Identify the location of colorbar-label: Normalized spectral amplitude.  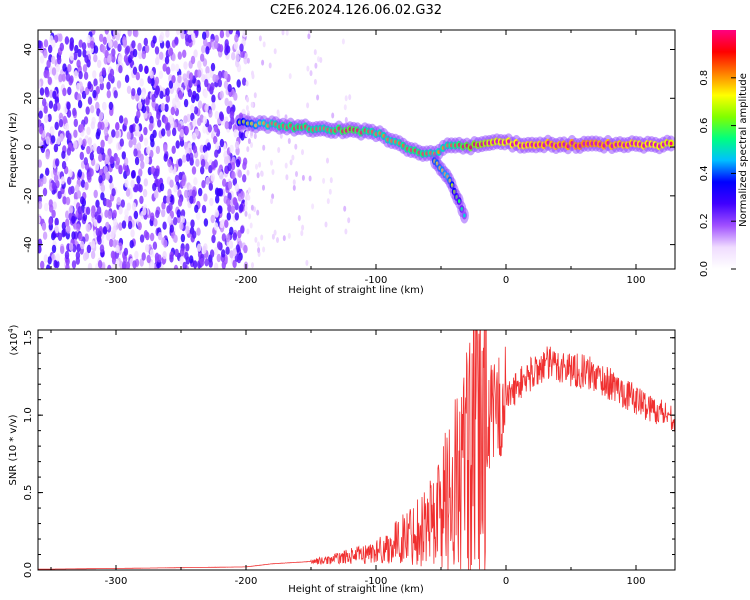
(743, 150).